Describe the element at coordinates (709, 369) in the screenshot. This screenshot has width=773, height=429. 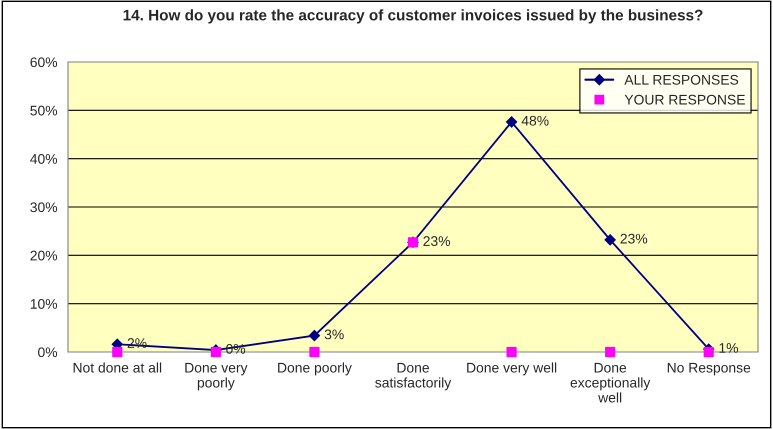
I see `x-tick-label: No Response` at that location.